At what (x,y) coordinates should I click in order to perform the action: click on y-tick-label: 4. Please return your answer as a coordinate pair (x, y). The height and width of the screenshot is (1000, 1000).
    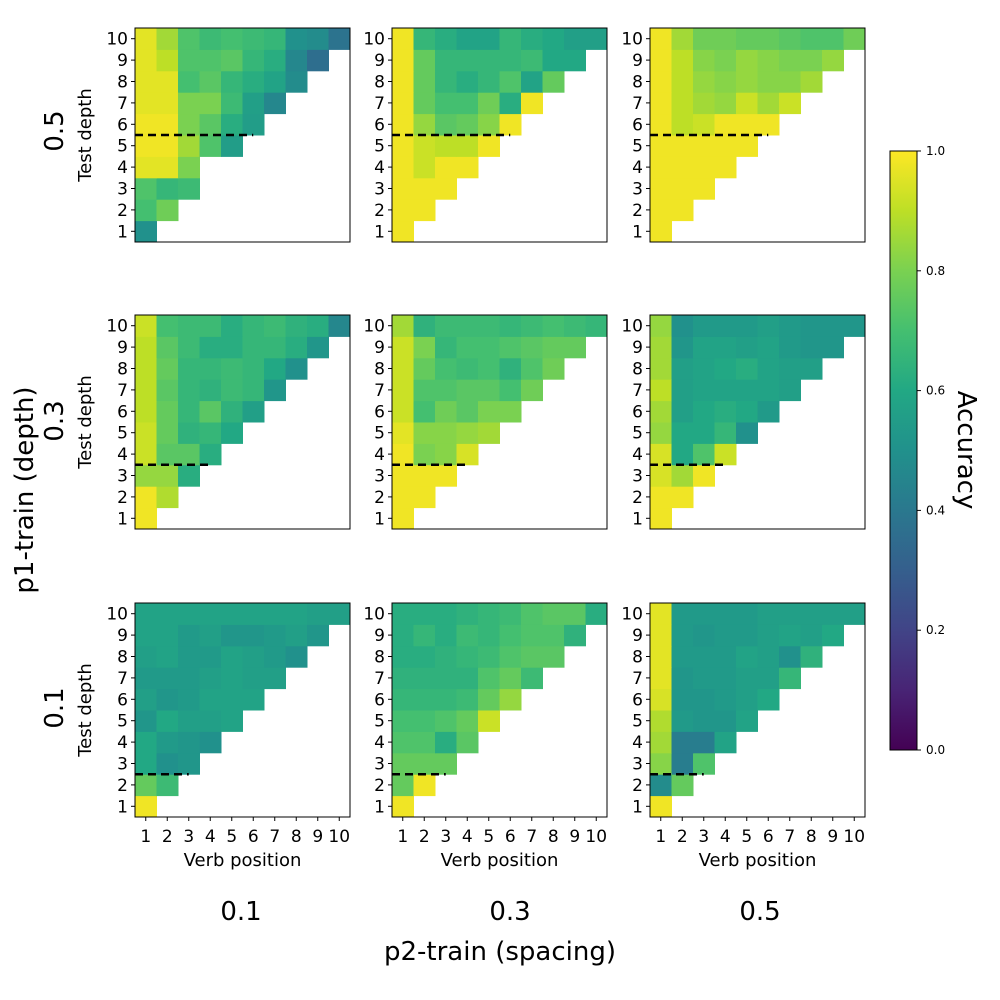
    Looking at the image, I should click on (122, 168).